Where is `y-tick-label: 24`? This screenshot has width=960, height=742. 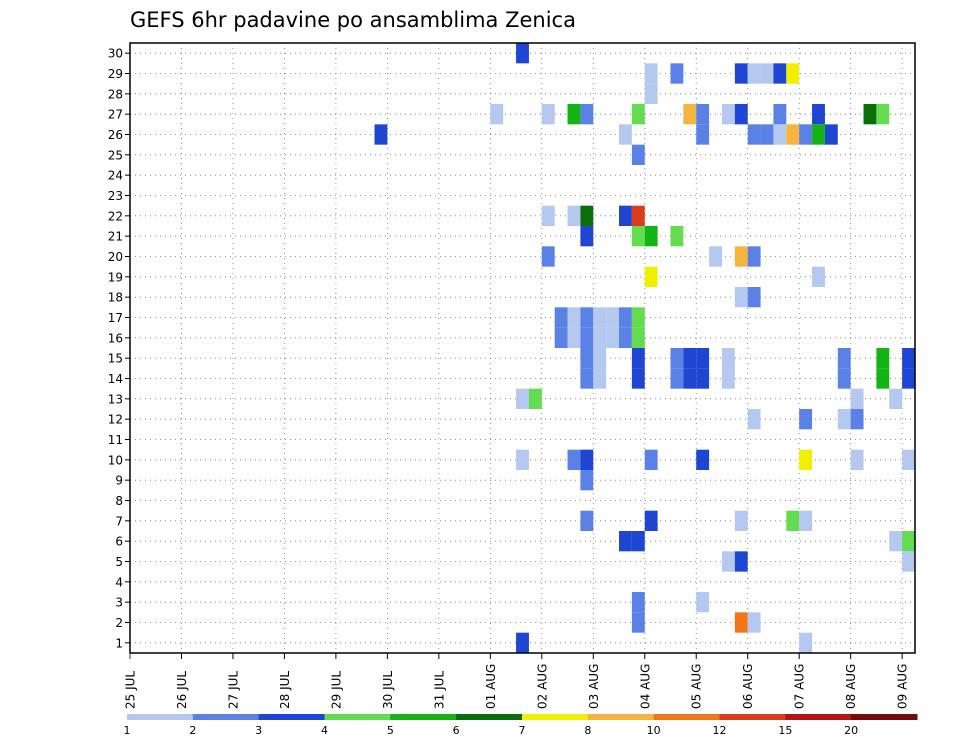 y-tick-label: 24 is located at coordinates (115, 176).